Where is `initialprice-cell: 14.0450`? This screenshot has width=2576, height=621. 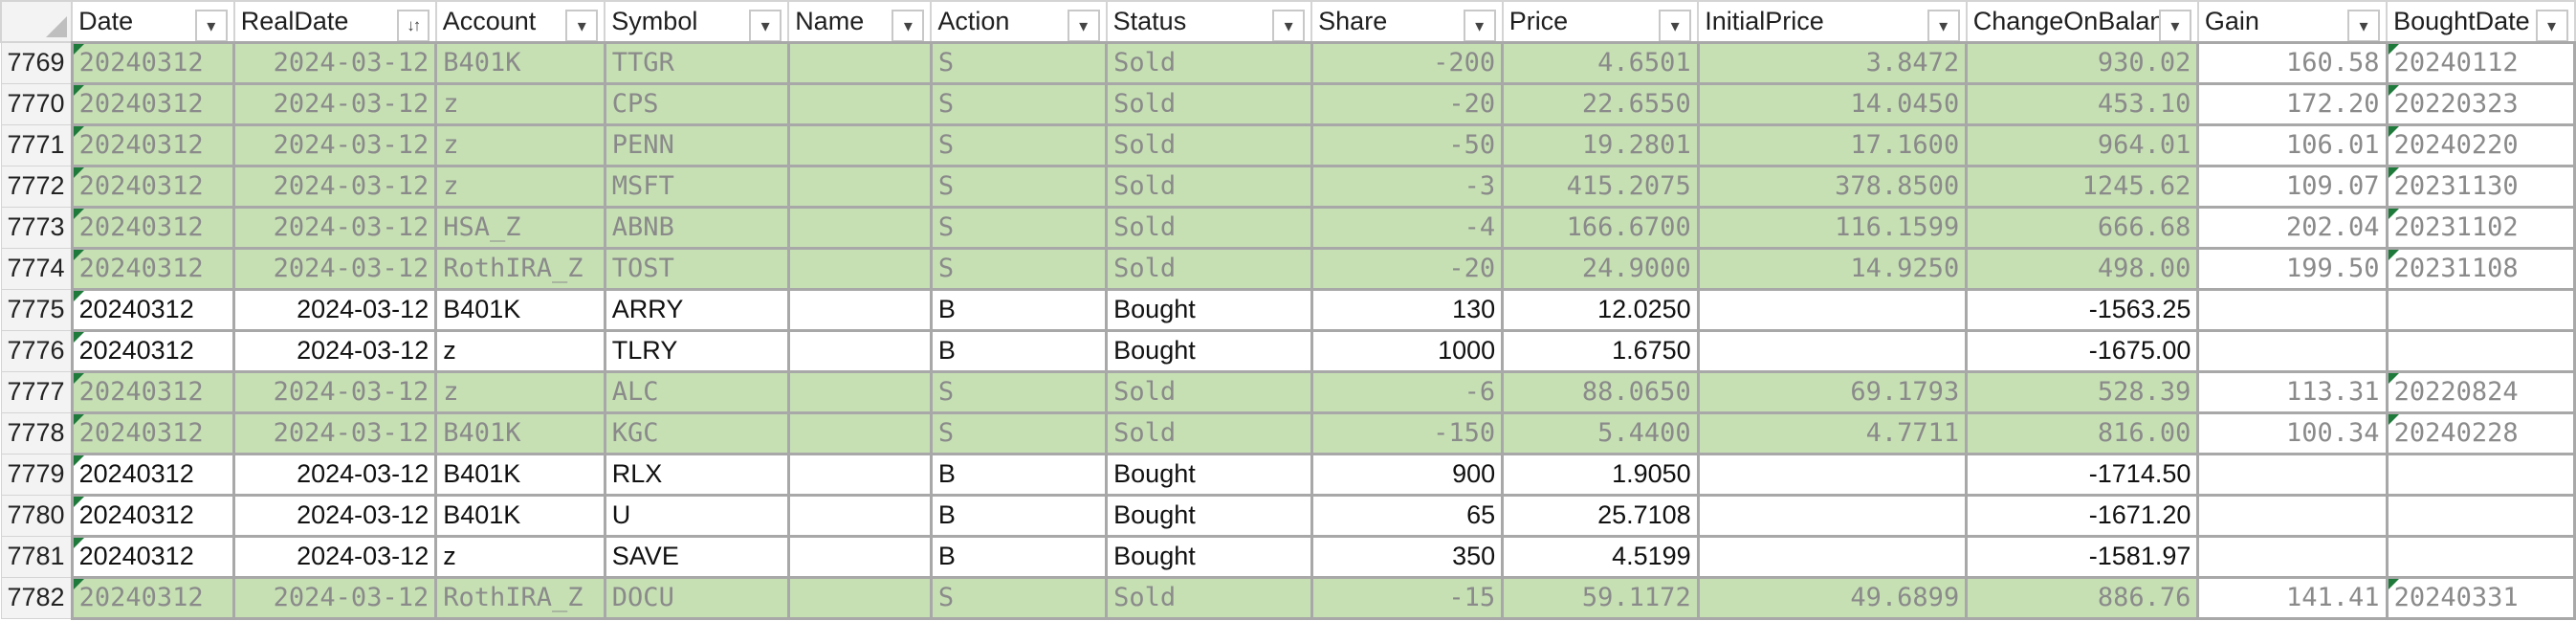 initialprice-cell: 14.0450 is located at coordinates (1833, 103).